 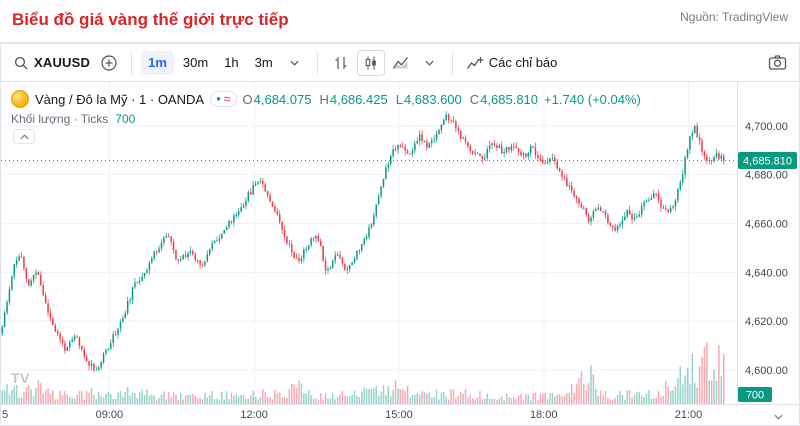 I want to click on wave-icon: ≈, so click(x=227, y=99).